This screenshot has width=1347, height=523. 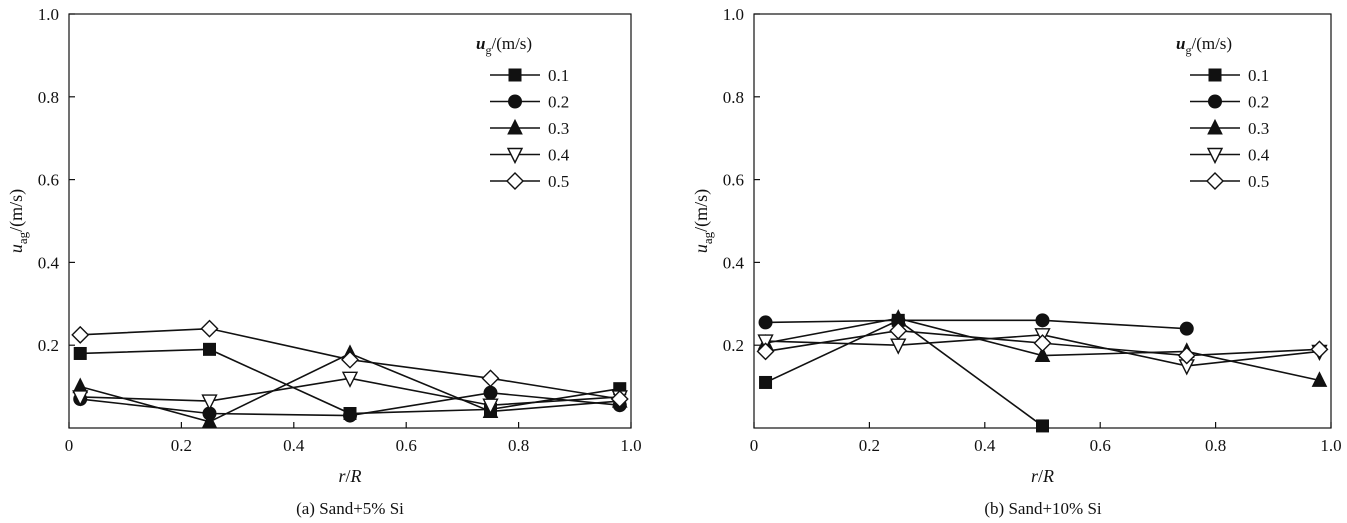 I want to click on panel-caption: (a) Sand+5% Si, so click(x=350, y=508).